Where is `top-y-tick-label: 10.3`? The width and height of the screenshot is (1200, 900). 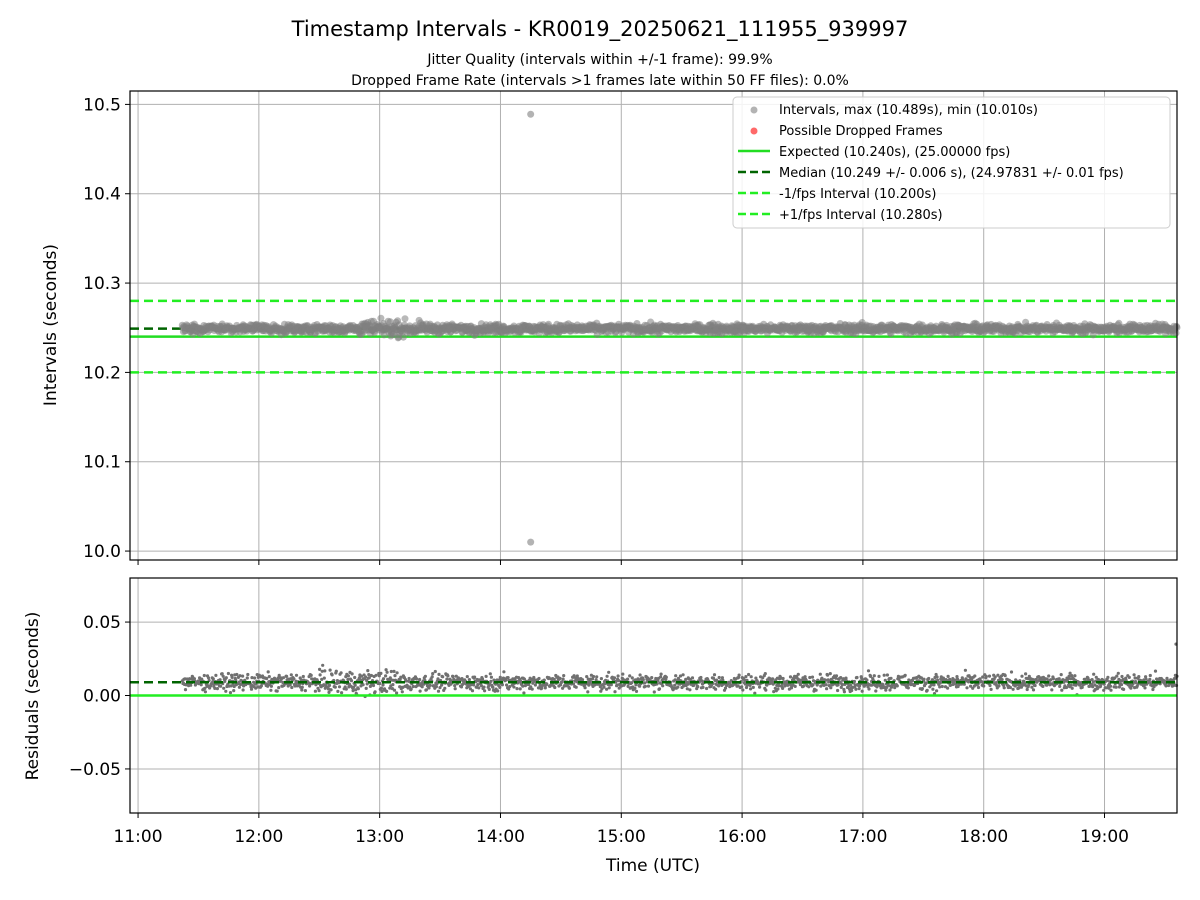
top-y-tick-label: 10.3 is located at coordinates (102, 284).